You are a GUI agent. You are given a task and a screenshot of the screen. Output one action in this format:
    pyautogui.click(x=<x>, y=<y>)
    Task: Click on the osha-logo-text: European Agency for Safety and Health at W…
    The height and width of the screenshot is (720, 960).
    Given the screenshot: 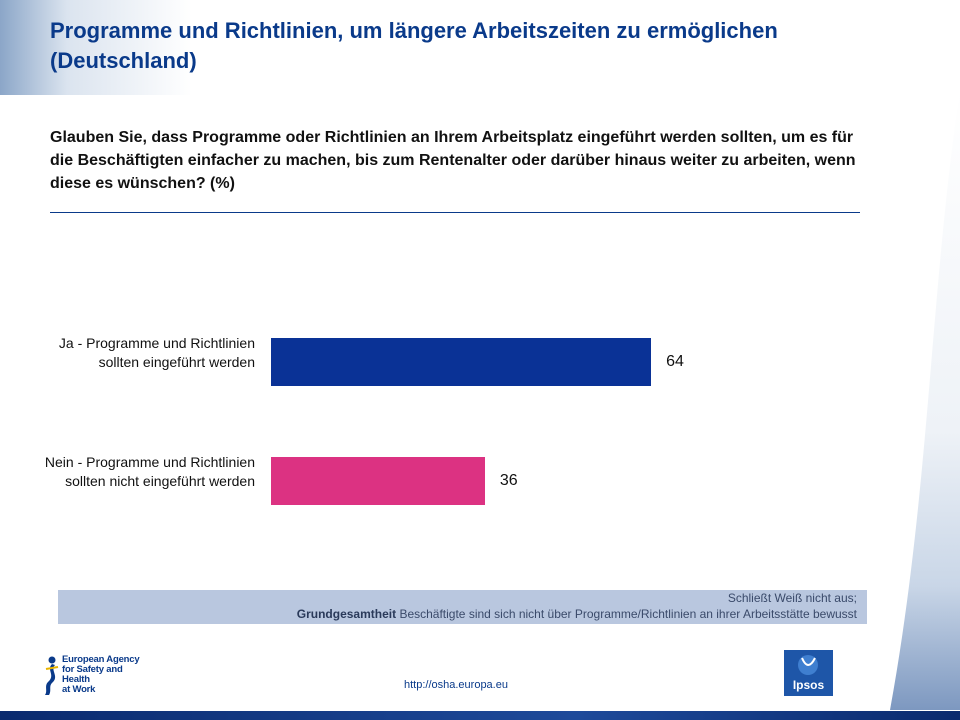 What is the action you would take?
    pyautogui.click(x=101, y=674)
    